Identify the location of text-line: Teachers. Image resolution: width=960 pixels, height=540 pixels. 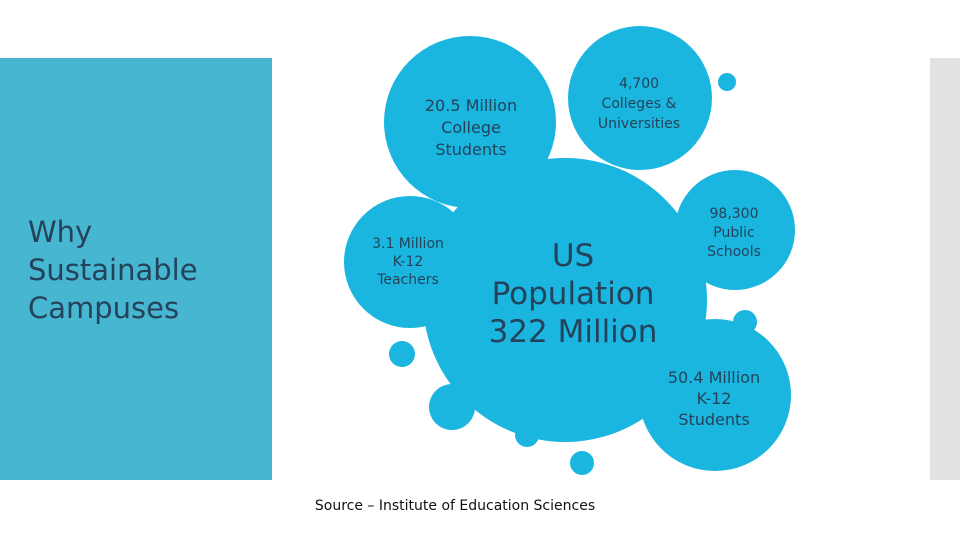
(407, 280).